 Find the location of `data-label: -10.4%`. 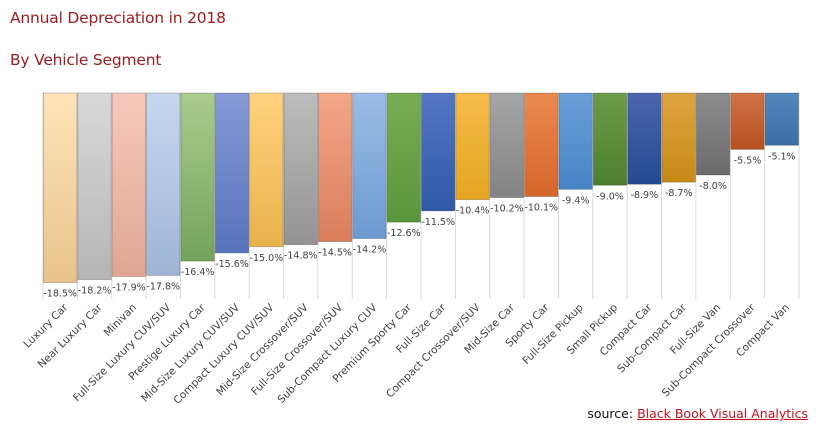

data-label: -10.4% is located at coordinates (473, 211).